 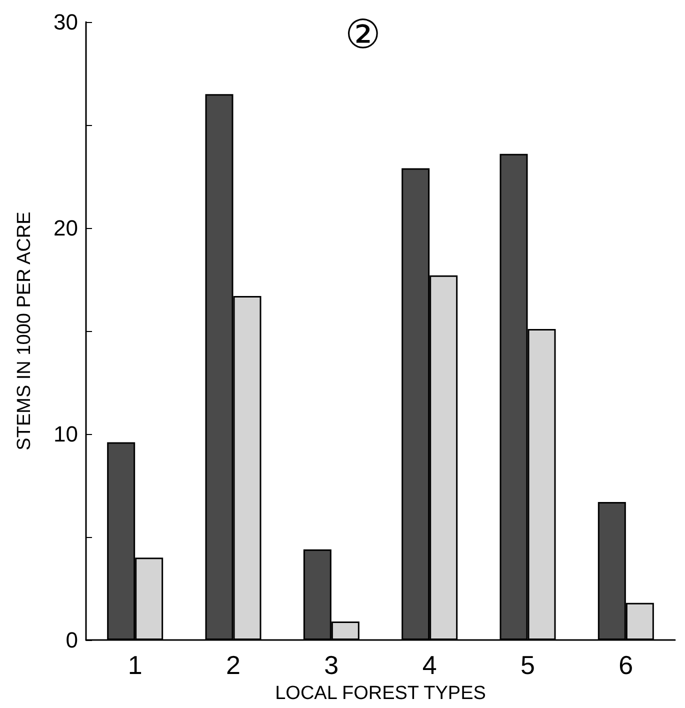 What do you see at coordinates (66, 228) in the screenshot?
I see `y-tick-label: 20` at bounding box center [66, 228].